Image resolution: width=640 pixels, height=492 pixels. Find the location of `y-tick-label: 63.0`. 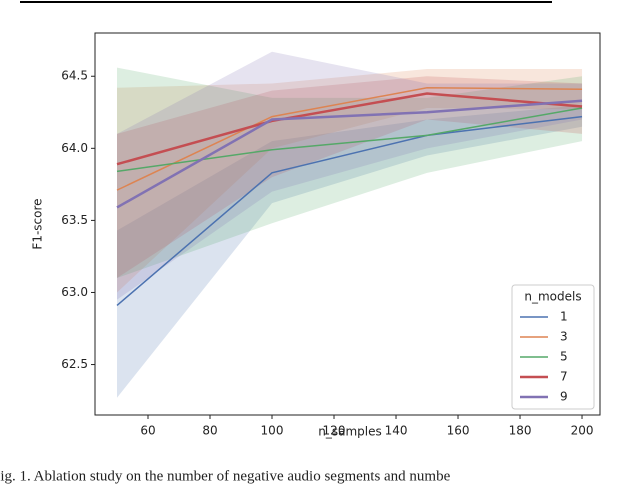

y-tick-label: 63.0 is located at coordinates (74, 292).